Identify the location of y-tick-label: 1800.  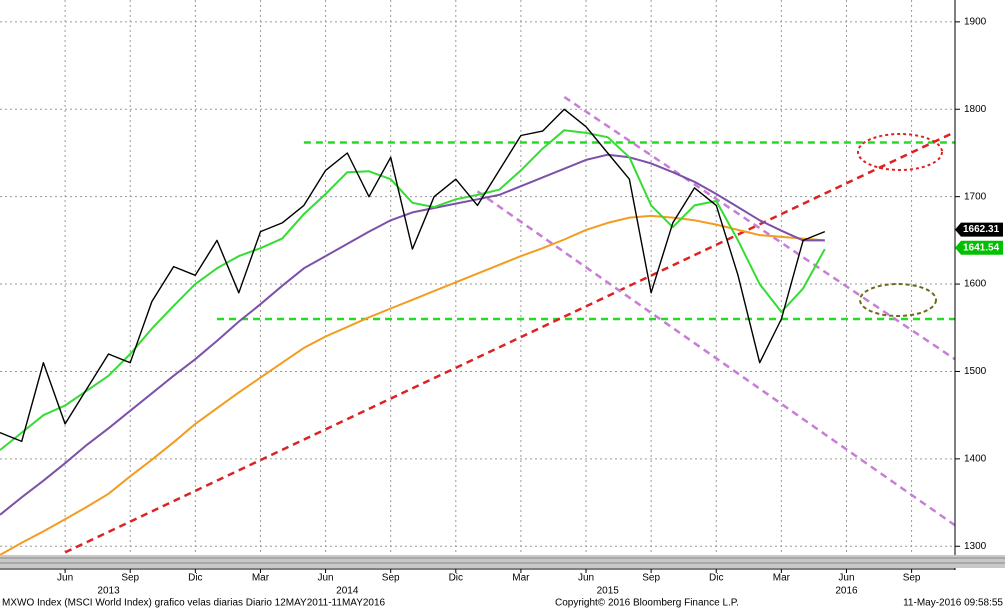
(975, 109).